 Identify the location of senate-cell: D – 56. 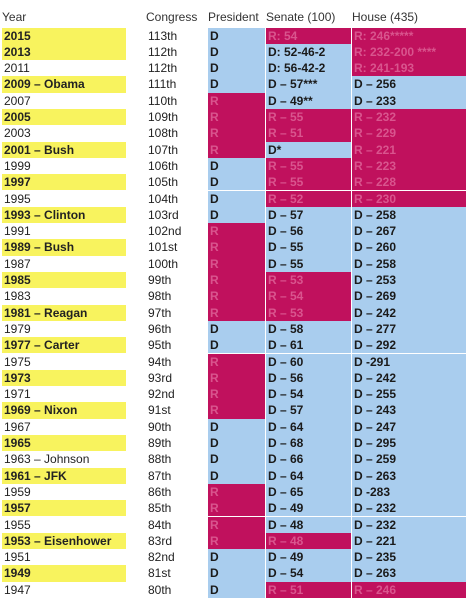
(308, 378).